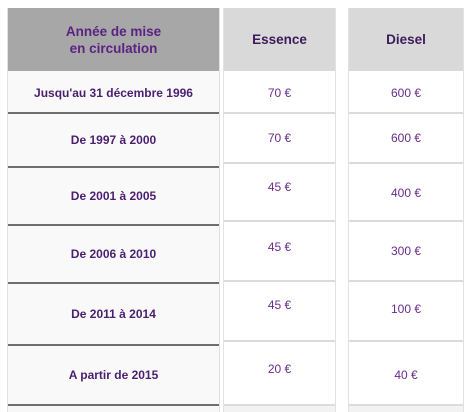 Image resolution: width=469 pixels, height=412 pixels. What do you see at coordinates (406, 39) in the screenshot?
I see `header-diesel: Diesel` at bounding box center [406, 39].